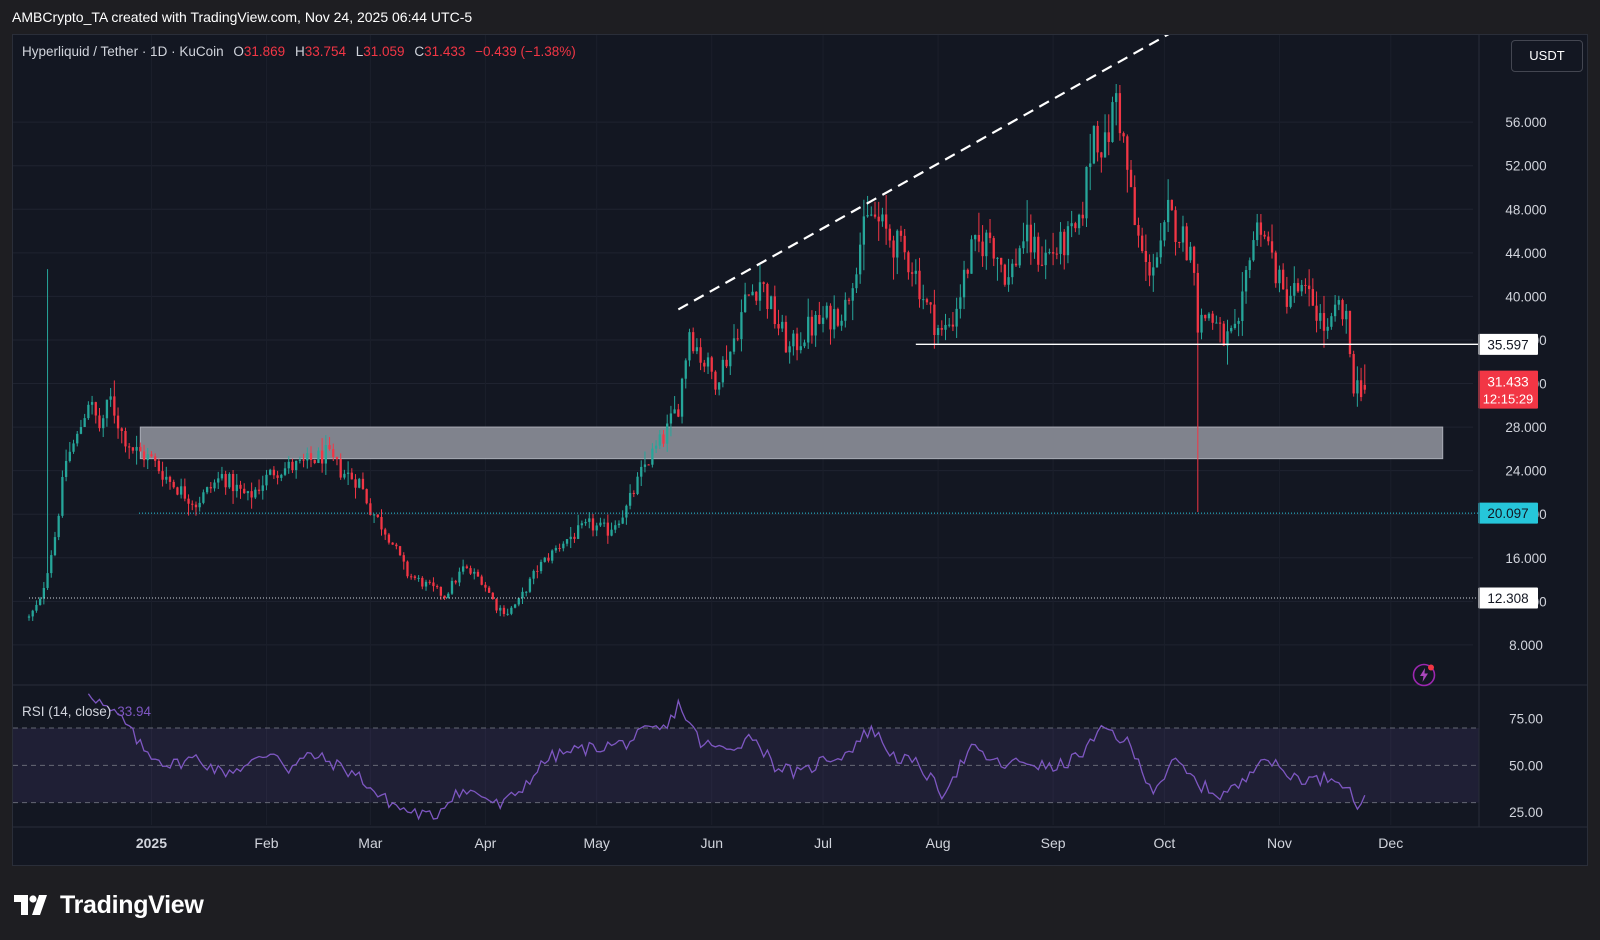  I want to click on level-label-12: 12.308, so click(1507, 598).